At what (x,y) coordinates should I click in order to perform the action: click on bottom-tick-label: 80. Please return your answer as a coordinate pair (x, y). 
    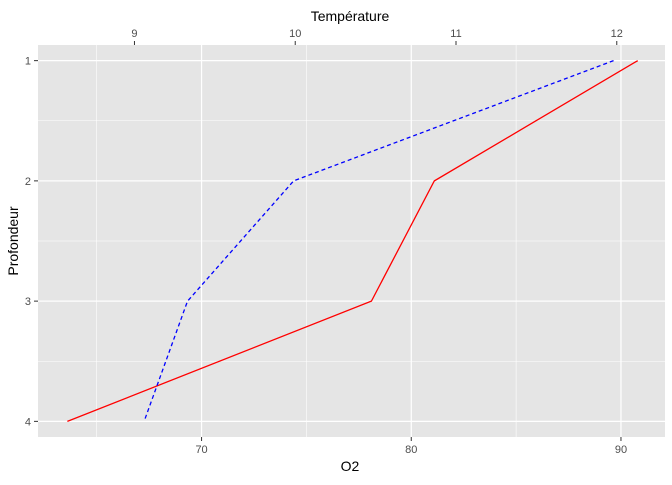
    Looking at the image, I should click on (411, 450).